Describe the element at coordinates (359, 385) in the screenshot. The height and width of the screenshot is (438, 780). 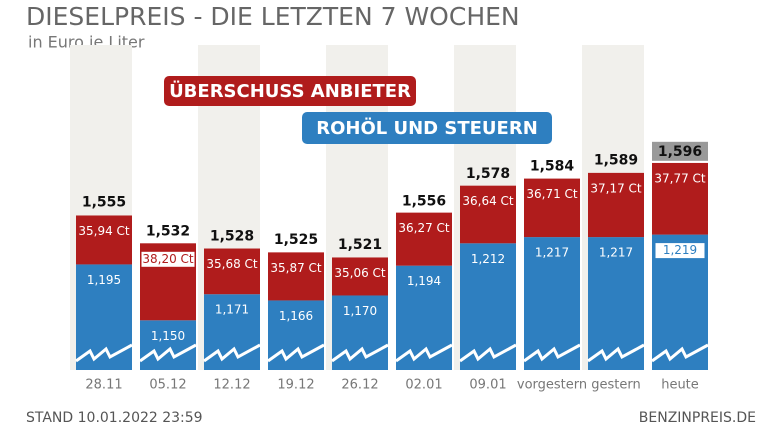
I see `x-tick-label: 26.12` at that location.